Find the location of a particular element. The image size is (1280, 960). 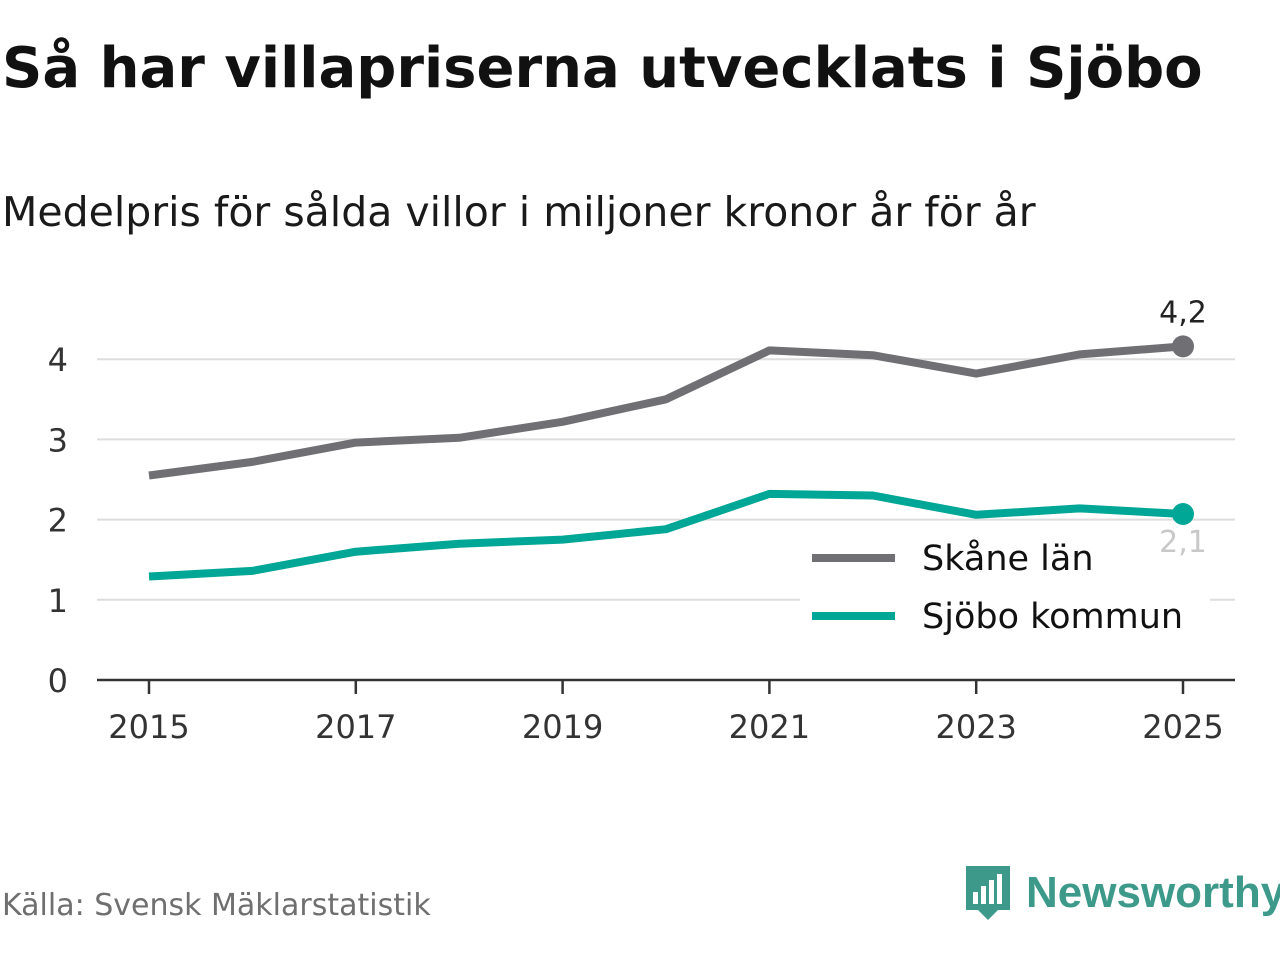

x-tick-label: 2023 is located at coordinates (975, 727).